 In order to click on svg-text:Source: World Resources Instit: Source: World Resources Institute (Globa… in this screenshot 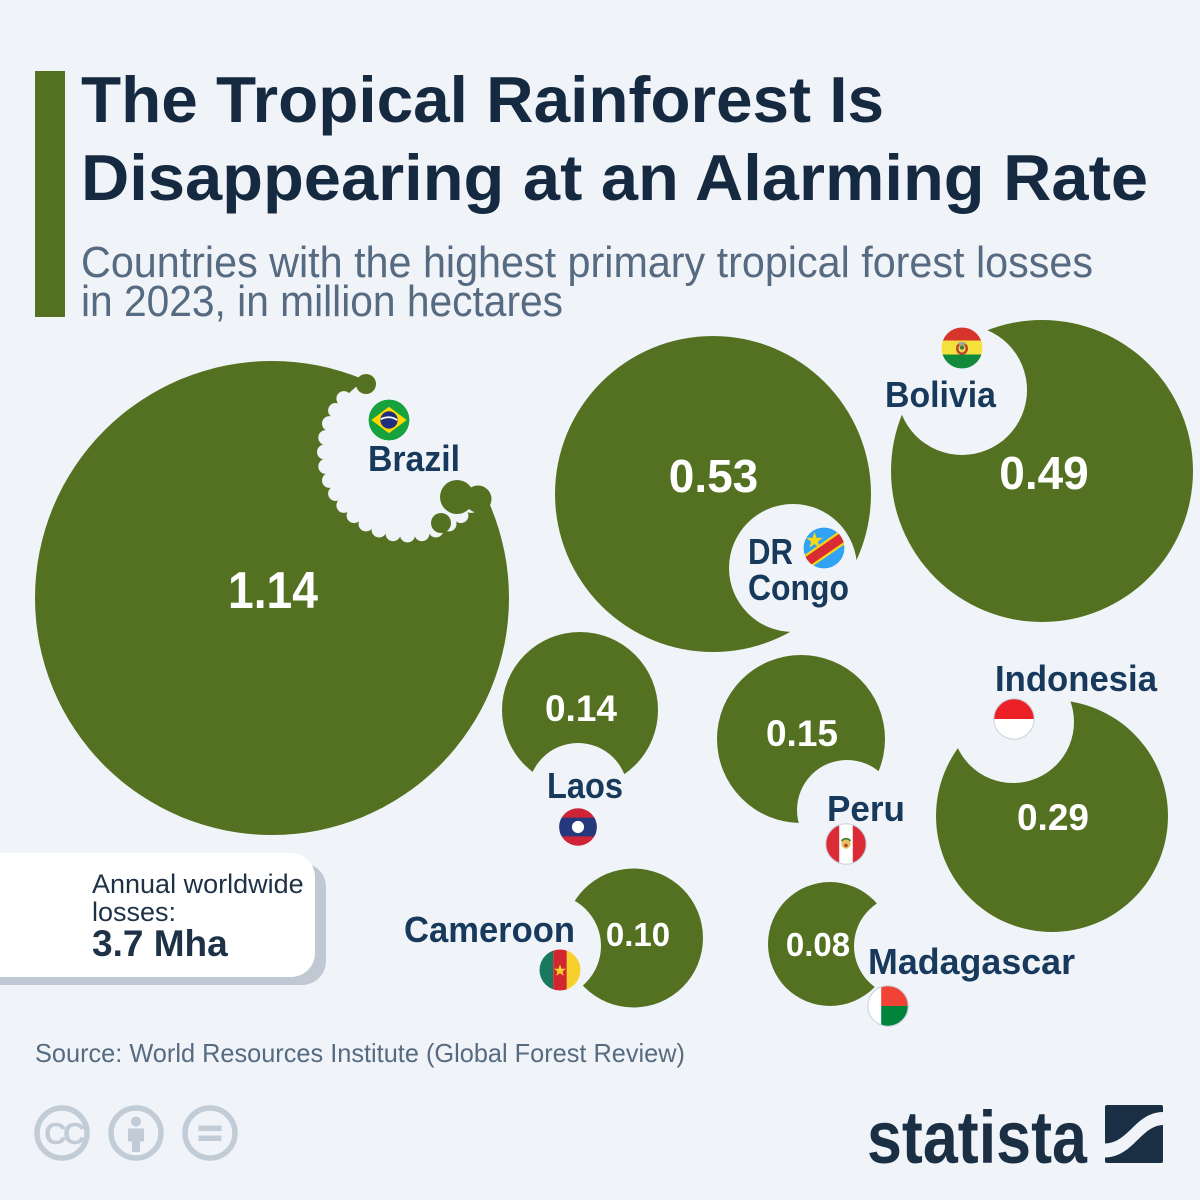, I will do `click(360, 1053)`.